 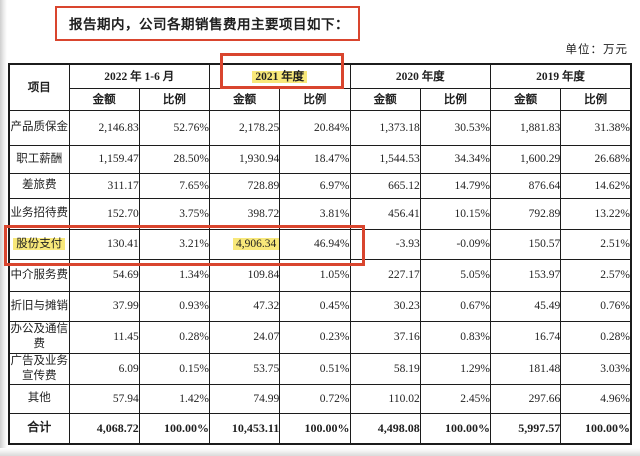 What do you see at coordinates (315, 368) in the screenshot?
I see `cell-value: 0.51%` at bounding box center [315, 368].